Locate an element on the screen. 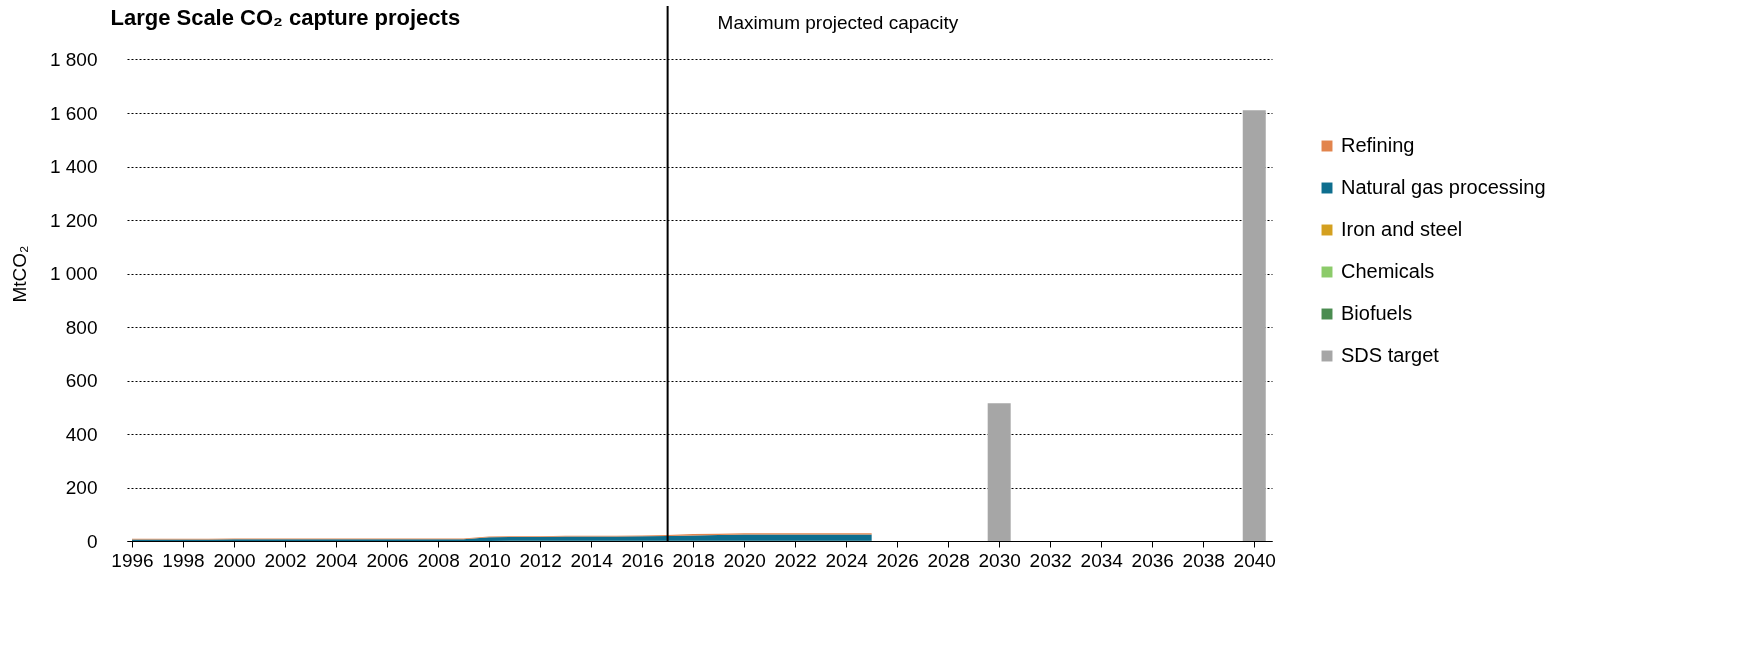 This screenshot has height=654, width=1754. y-tick-label: 800 is located at coordinates (81, 327).